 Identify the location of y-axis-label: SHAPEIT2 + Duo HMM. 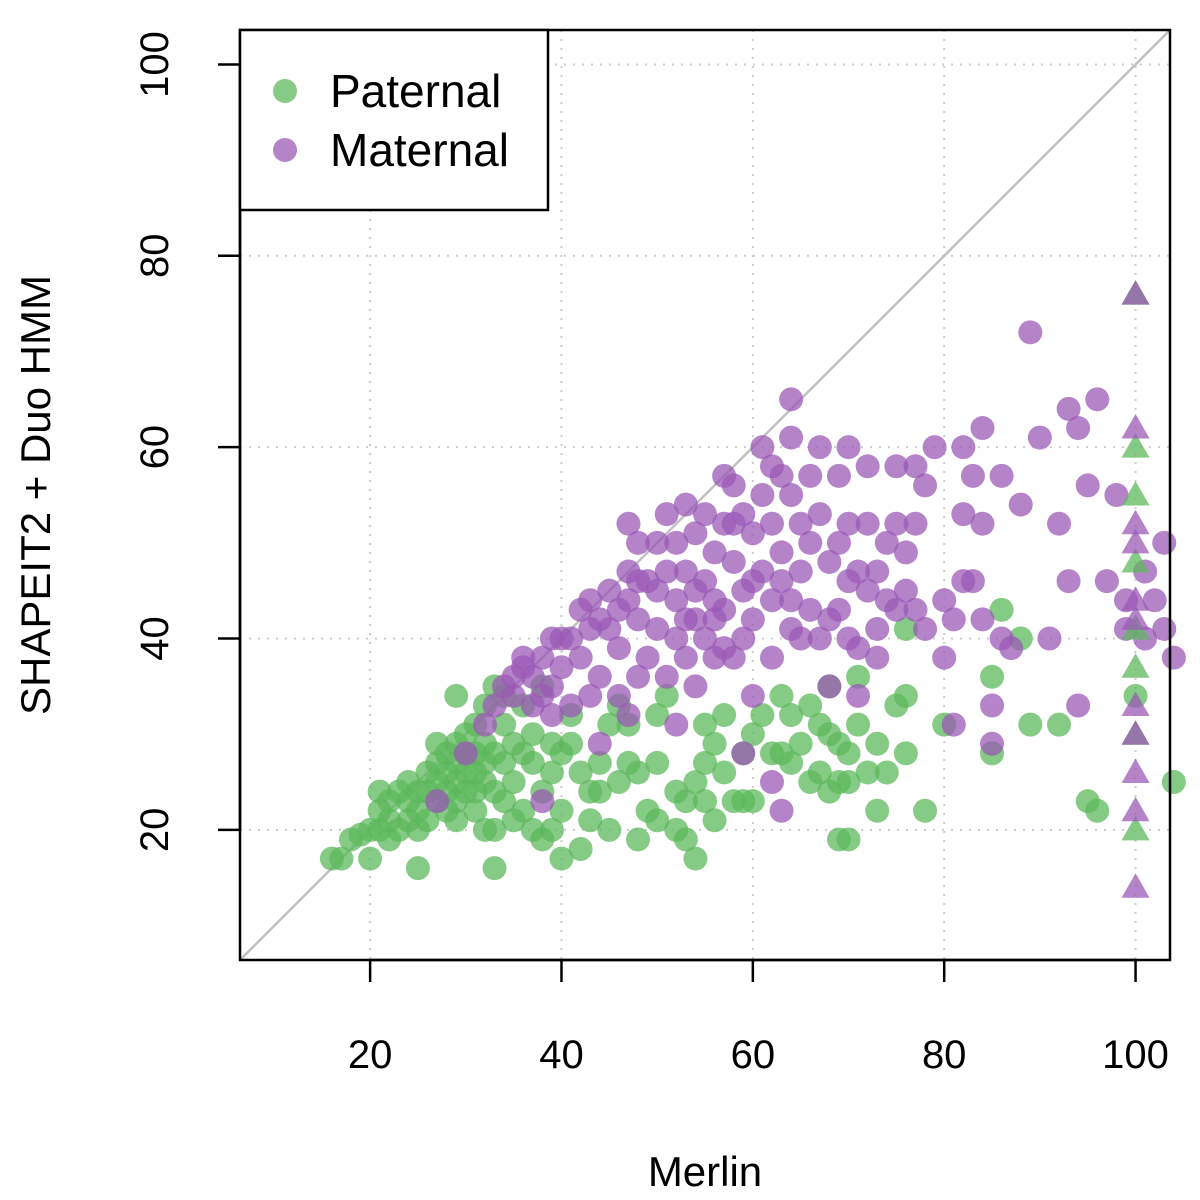
(35, 495).